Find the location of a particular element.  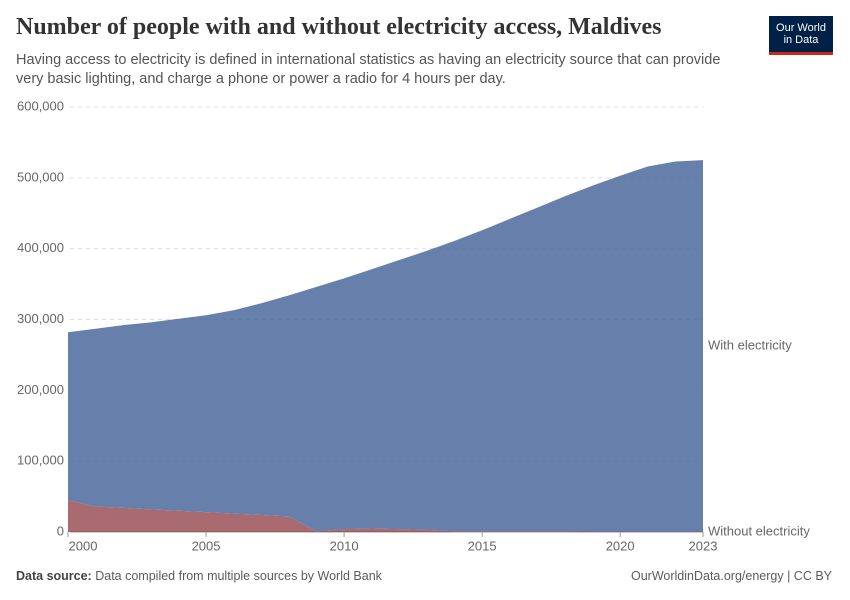

y-tick-label: 100,000 is located at coordinates (40, 460).